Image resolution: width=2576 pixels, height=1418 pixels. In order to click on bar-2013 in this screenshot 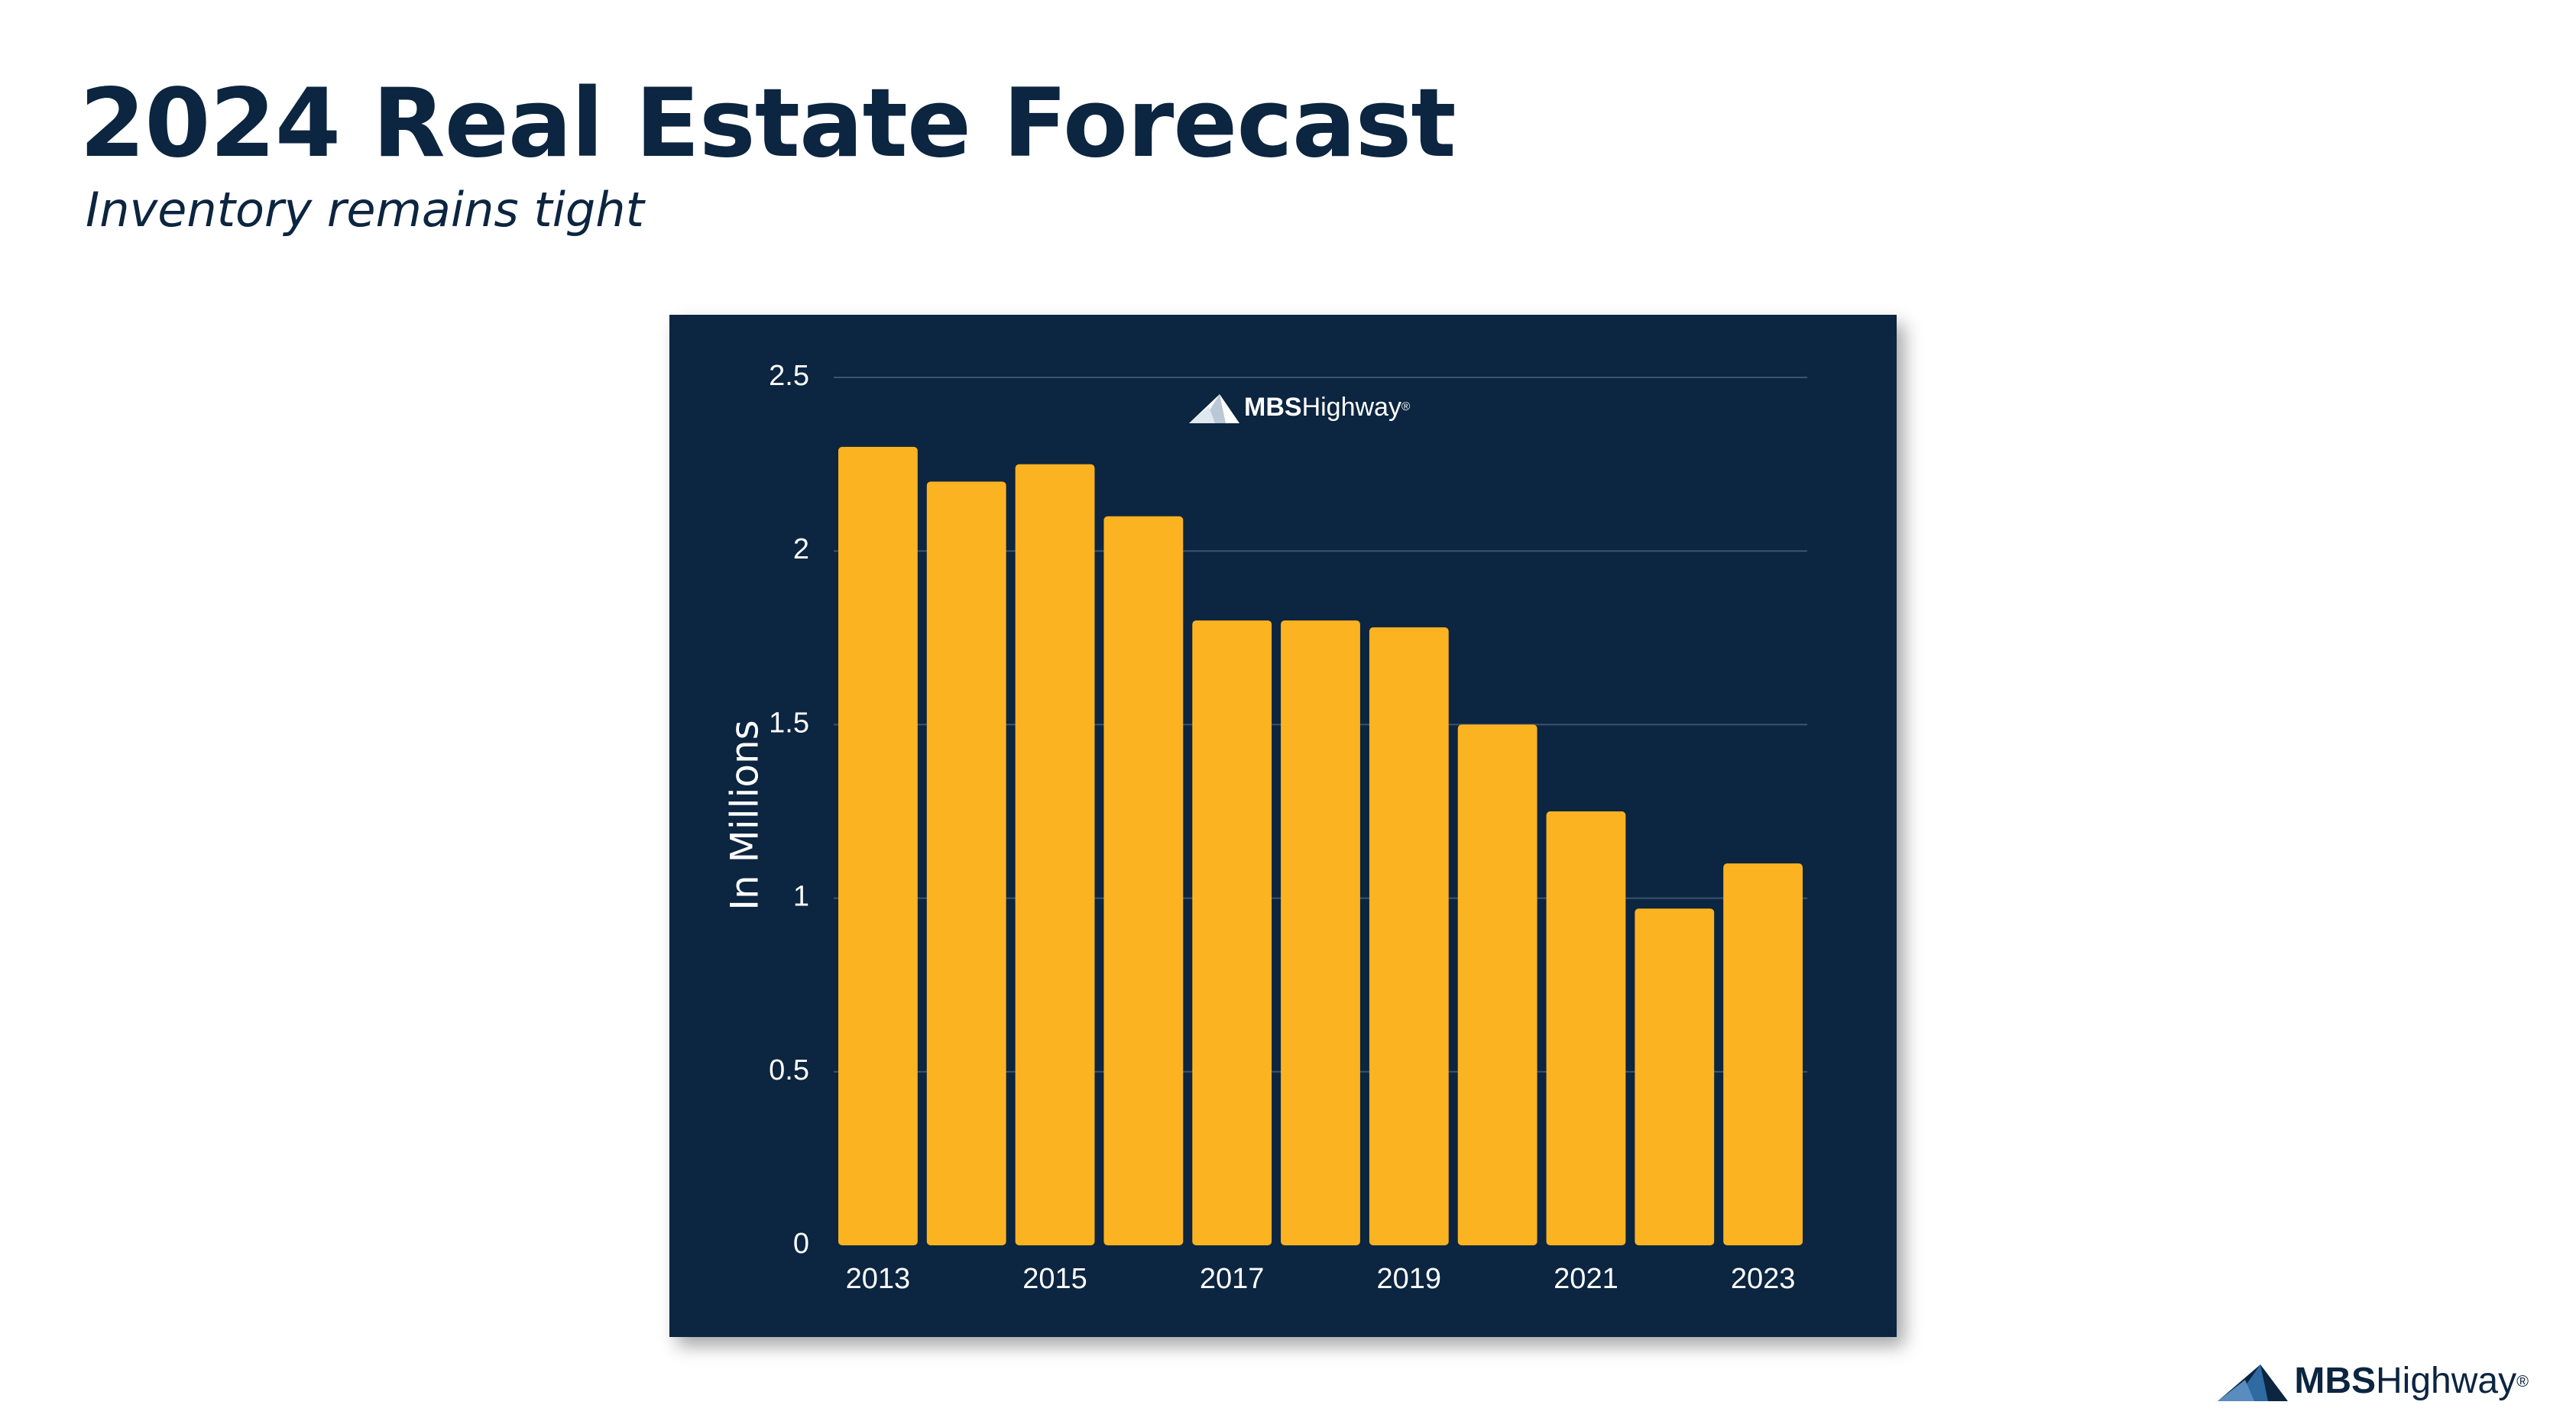, I will do `click(878, 845)`.